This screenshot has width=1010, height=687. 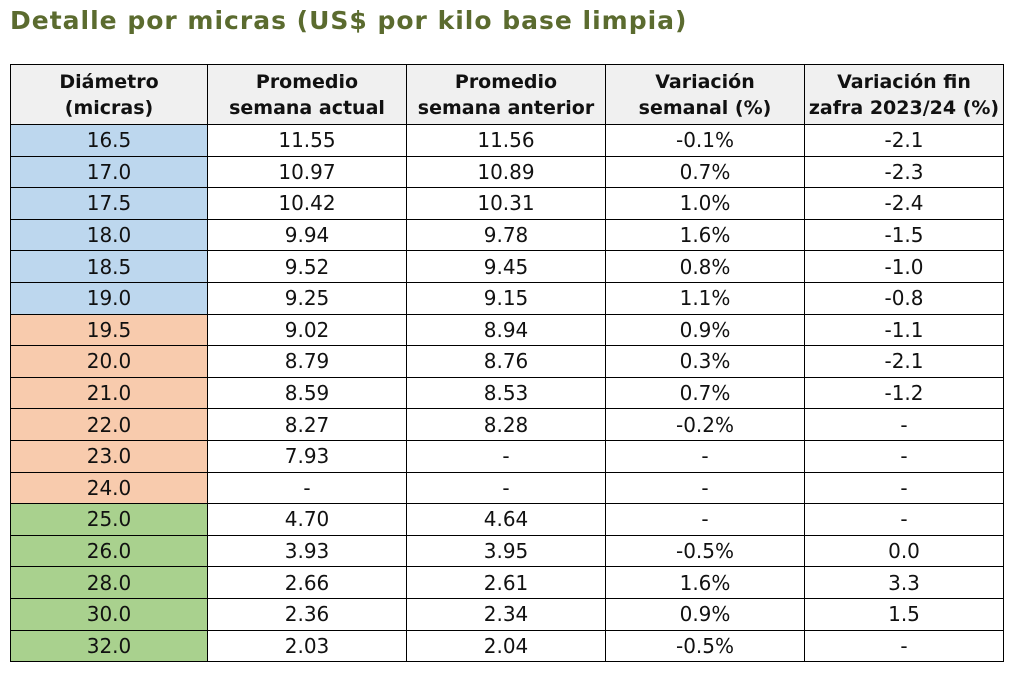 I want to click on diameter-cell: 26.0, so click(x=109, y=551).